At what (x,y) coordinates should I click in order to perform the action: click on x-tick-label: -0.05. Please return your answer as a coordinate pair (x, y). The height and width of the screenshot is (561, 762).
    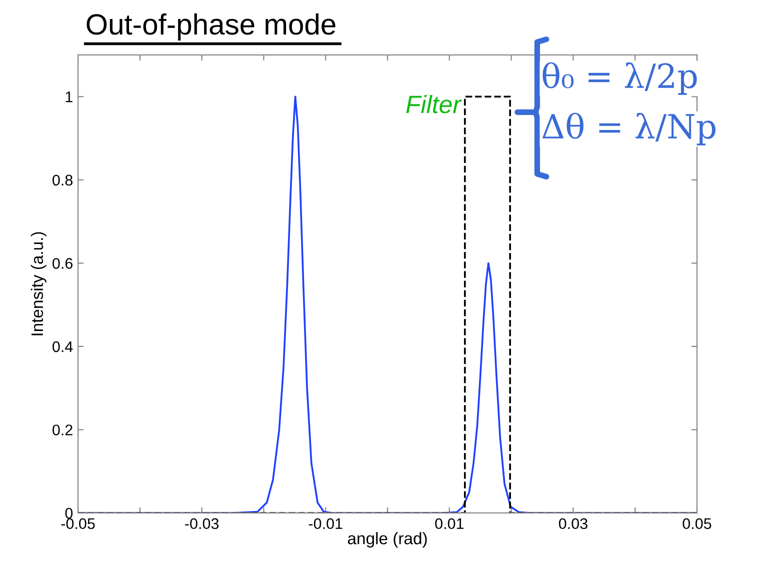
    Looking at the image, I should click on (78, 524).